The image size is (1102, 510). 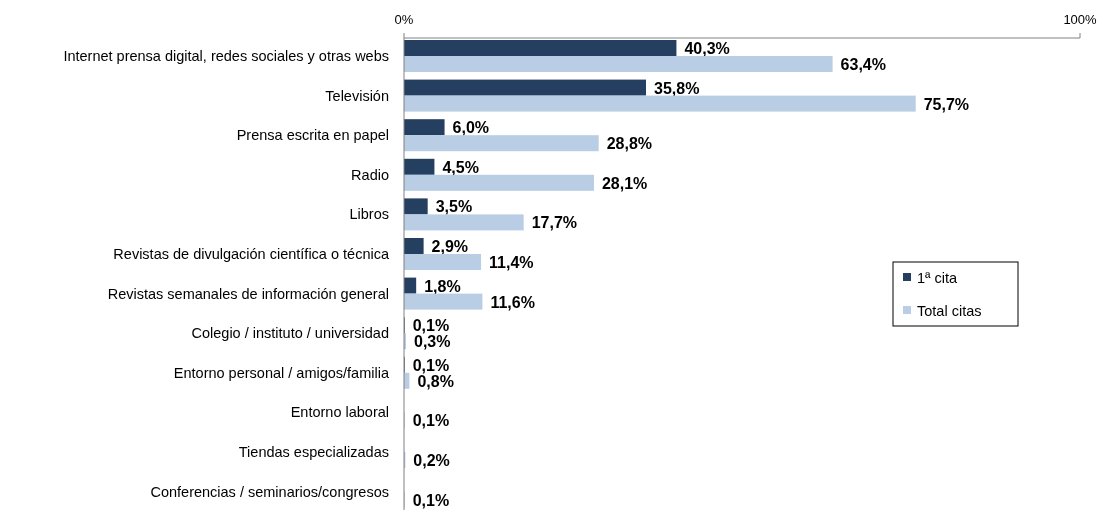 I want to click on data-label: 17,7%, so click(x=554, y=223).